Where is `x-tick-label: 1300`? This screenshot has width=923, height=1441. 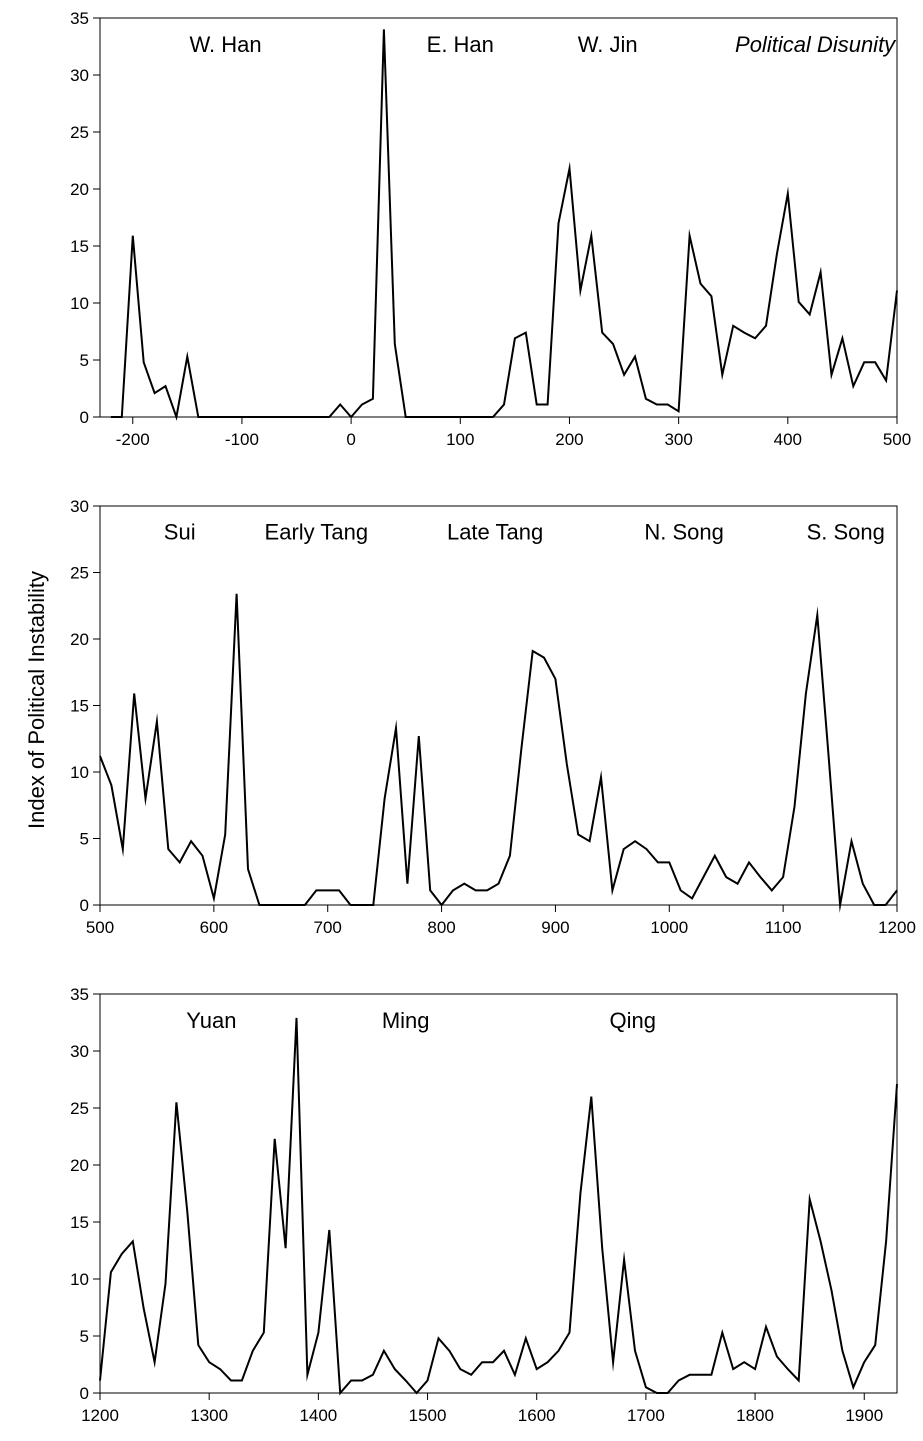 x-tick-label: 1300 is located at coordinates (209, 1415).